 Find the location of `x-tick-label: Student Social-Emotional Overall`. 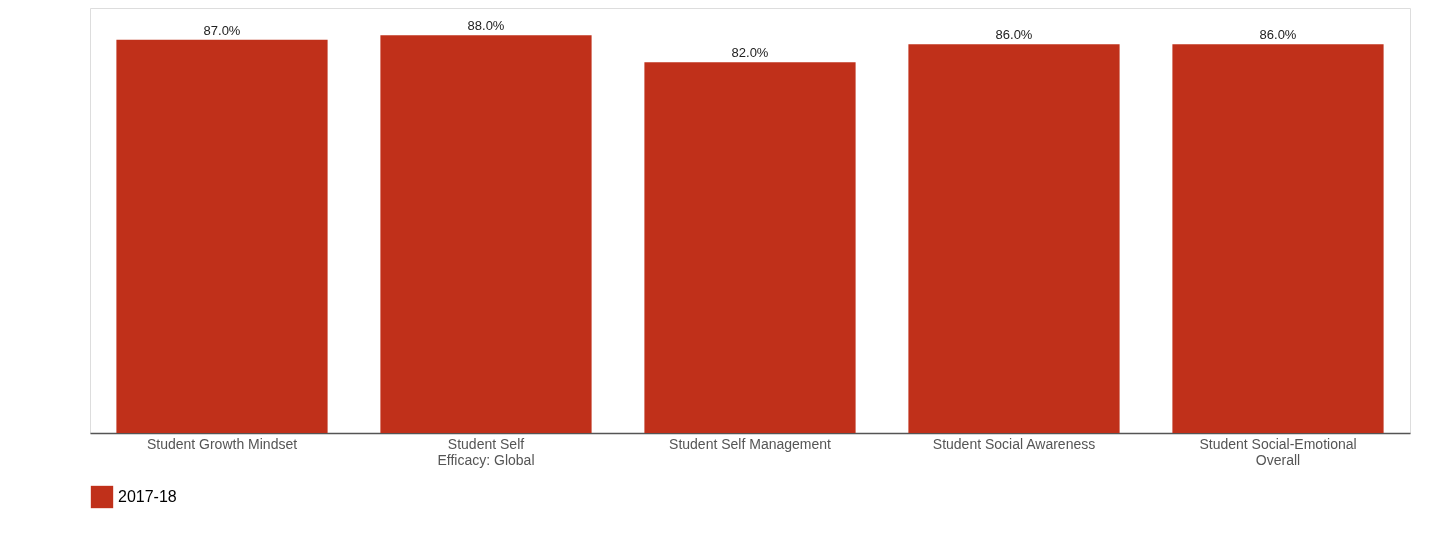

x-tick-label: Student Social-Emotional Overall is located at coordinates (1278, 451).